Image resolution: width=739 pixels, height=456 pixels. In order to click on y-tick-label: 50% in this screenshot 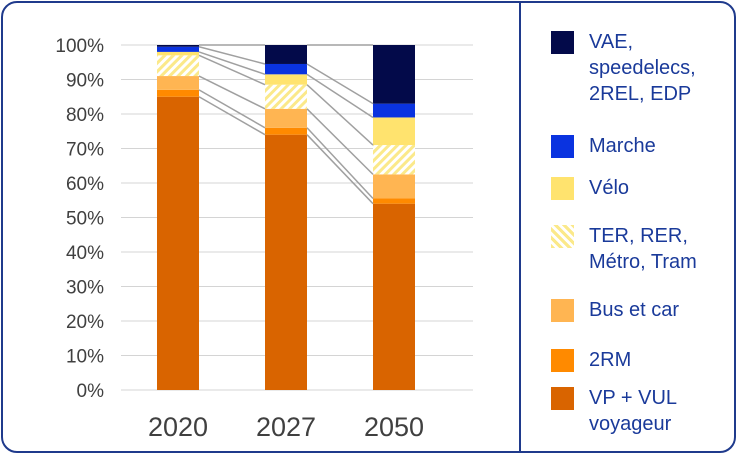, I will do `click(85, 219)`.